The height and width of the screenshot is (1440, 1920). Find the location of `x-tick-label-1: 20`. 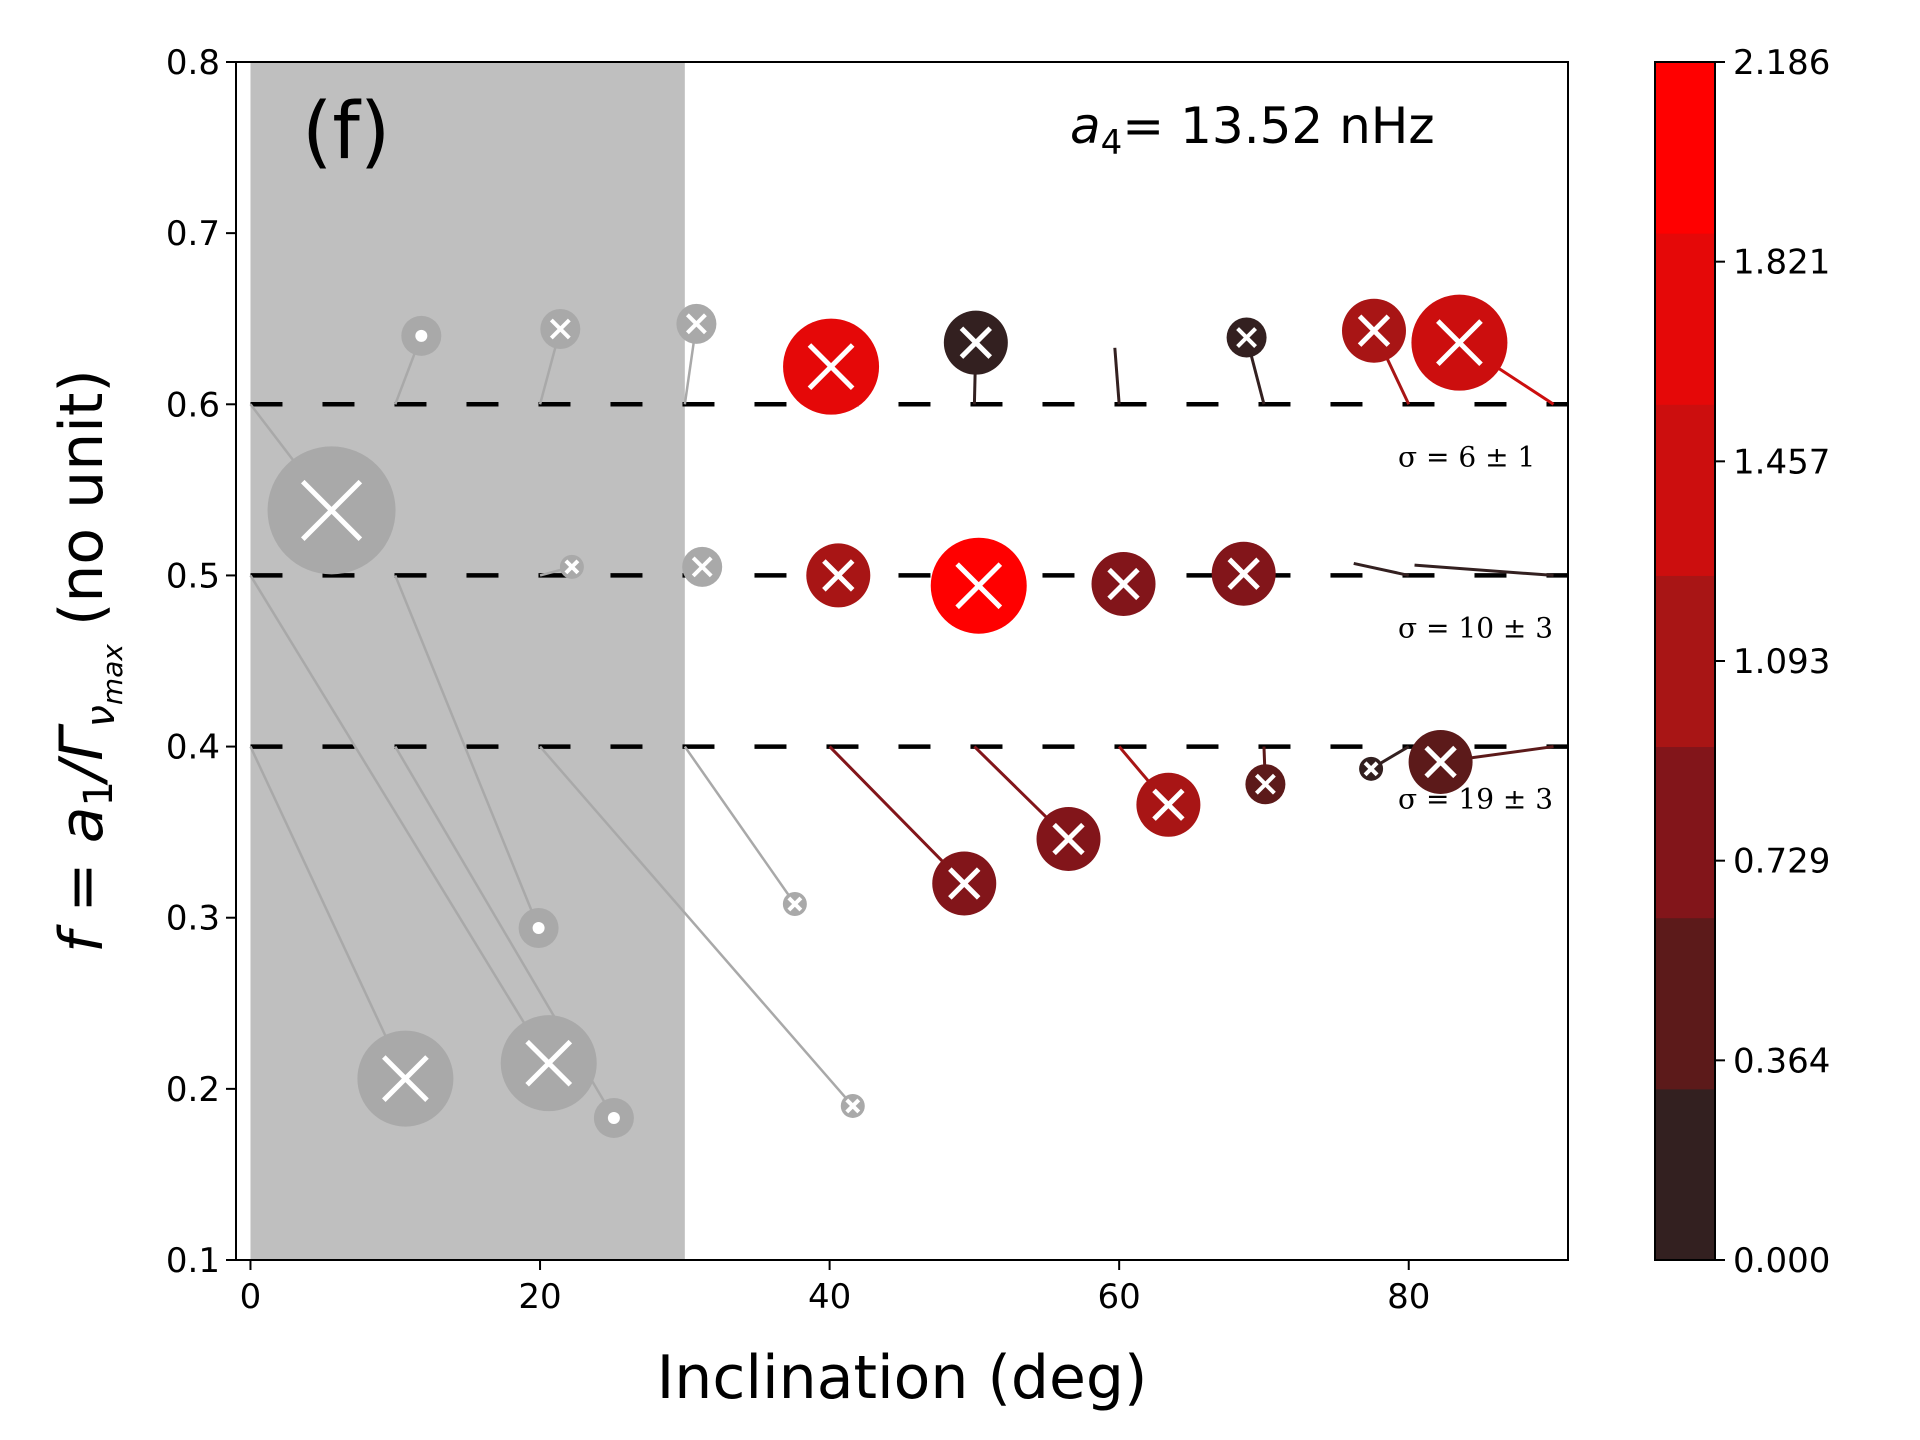

x-tick-label-1: 20 is located at coordinates (539, 1297).